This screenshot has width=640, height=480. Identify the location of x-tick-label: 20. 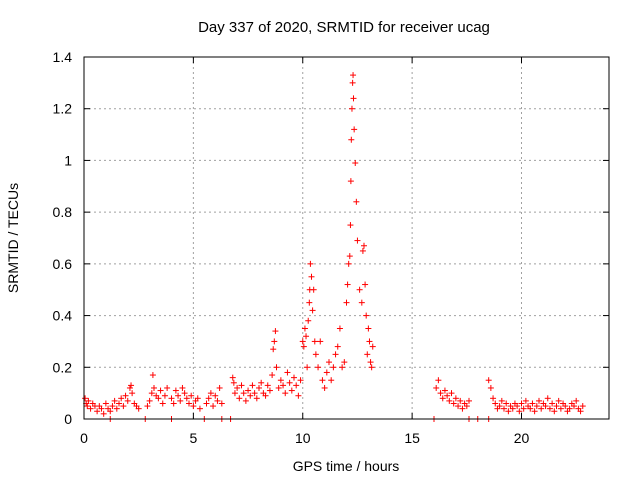
(522, 438).